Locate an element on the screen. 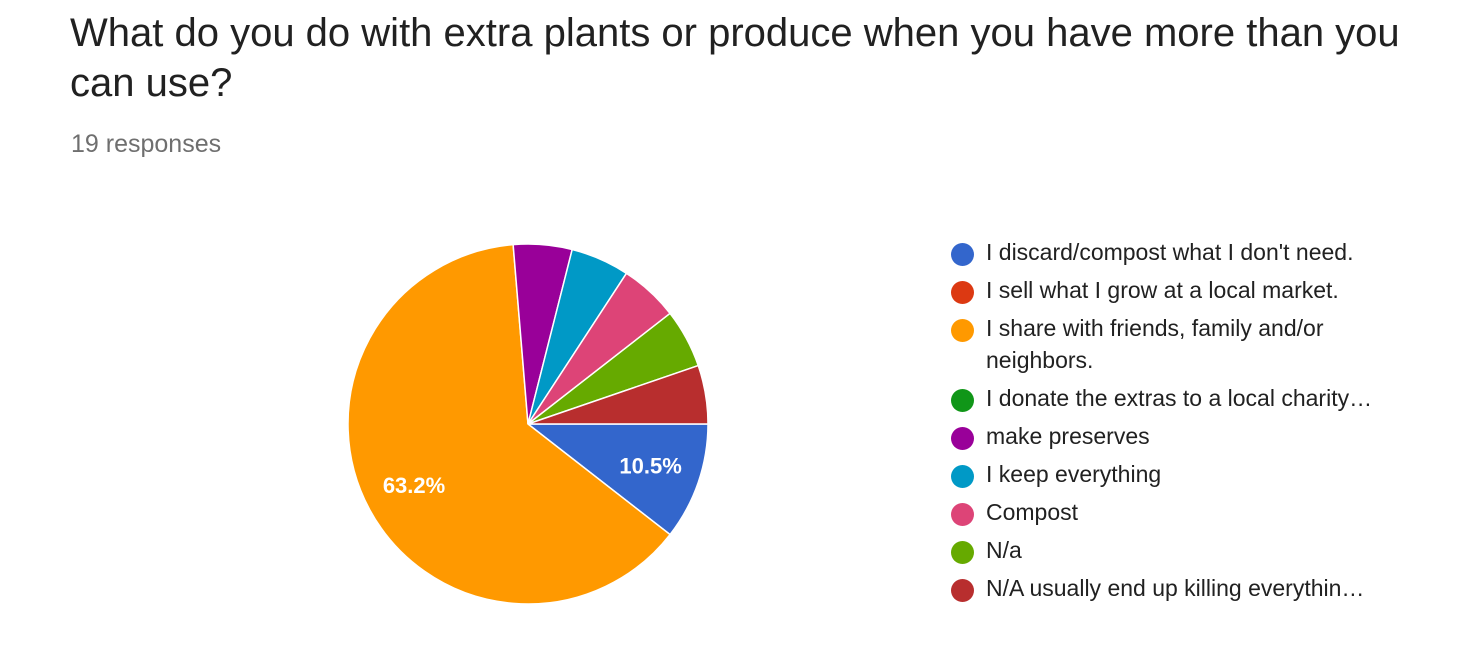 The image size is (1474, 661). pie-chart: 10.5% 63.2% is located at coordinates (528, 424).